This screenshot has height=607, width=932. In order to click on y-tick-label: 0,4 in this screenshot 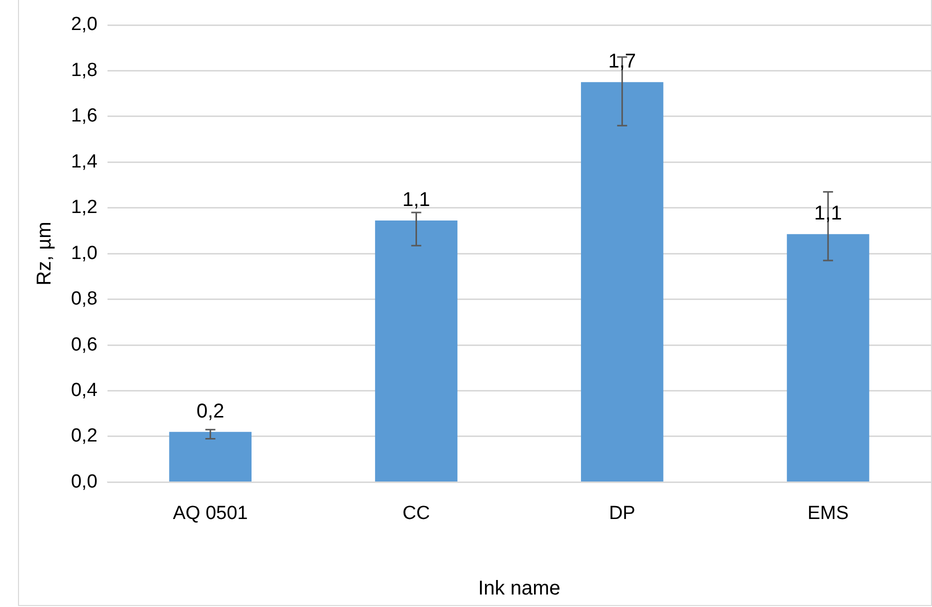, I will do `click(84, 390)`.